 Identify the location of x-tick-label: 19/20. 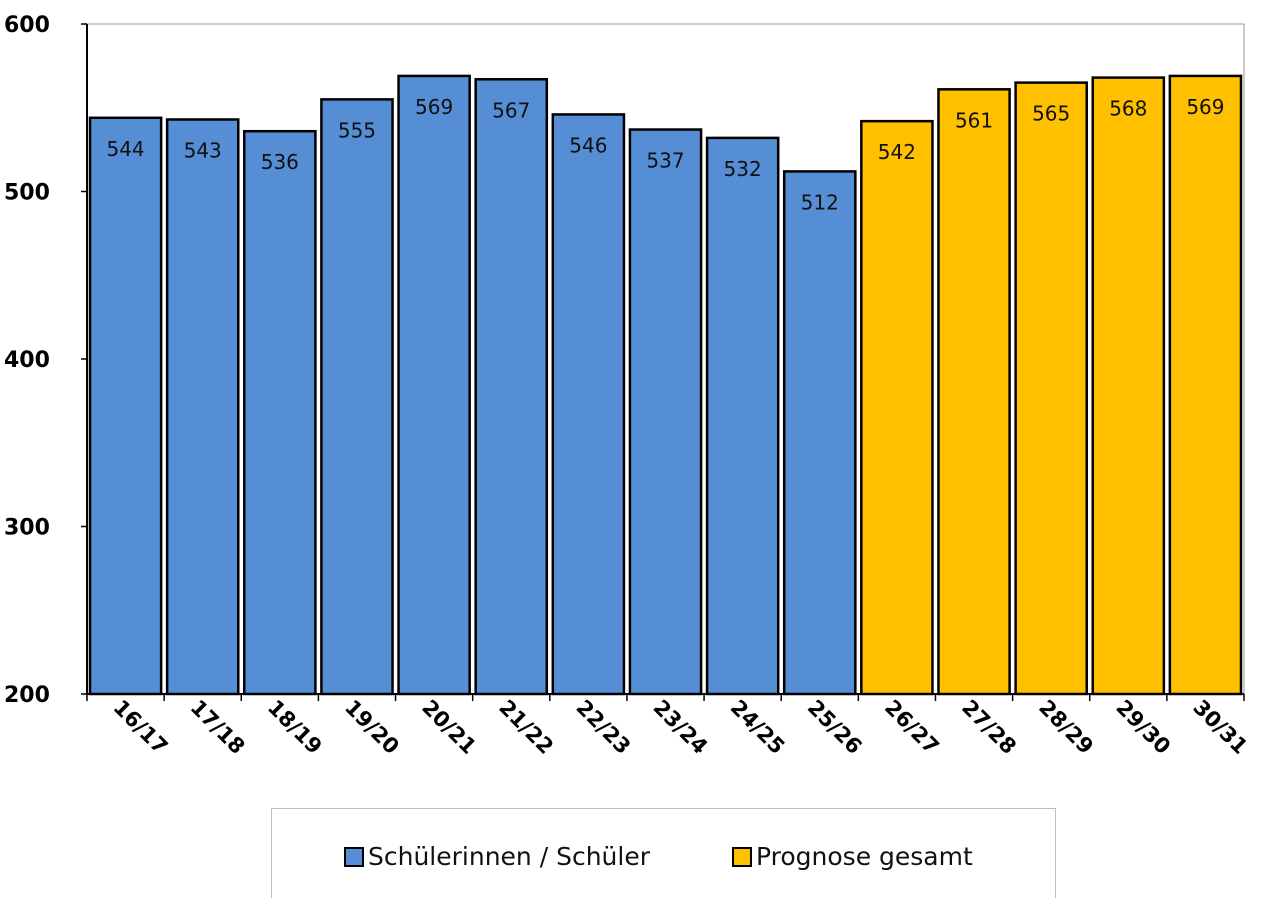
(372, 727).